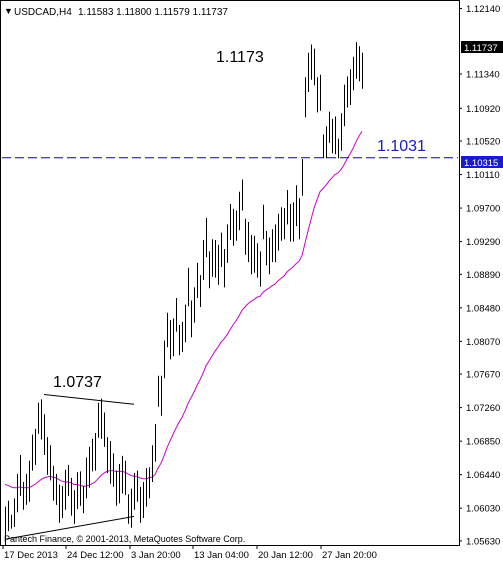  What do you see at coordinates (349, 555) in the screenshot?
I see `x-tick-label: 27 Jan 20:00` at bounding box center [349, 555].